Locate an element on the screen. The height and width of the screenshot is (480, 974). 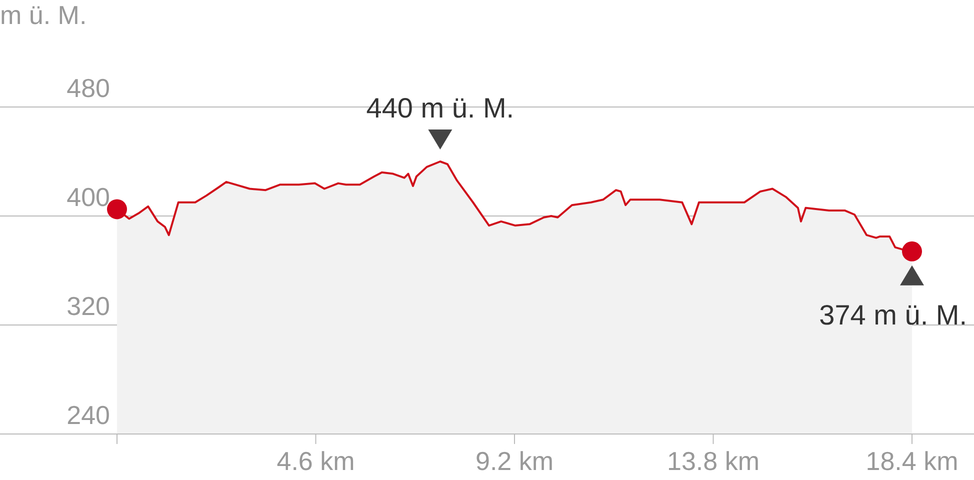
annotation: 440 m ü. M. is located at coordinates (440, 108).